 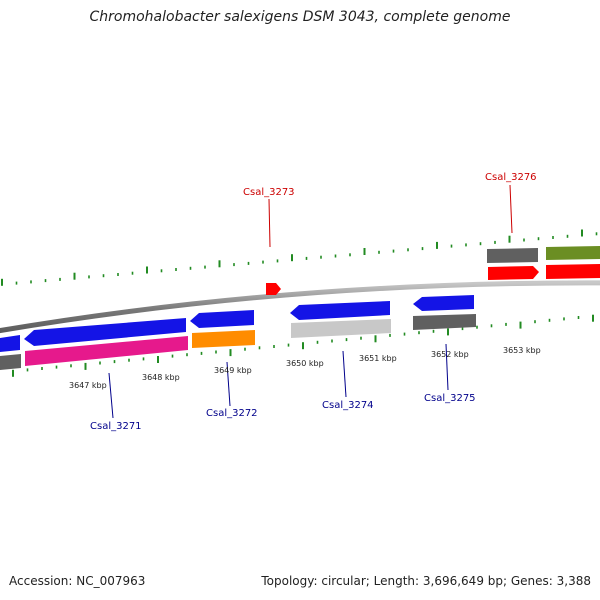 I want to click on genome-backbone, so click(x=300, y=307).